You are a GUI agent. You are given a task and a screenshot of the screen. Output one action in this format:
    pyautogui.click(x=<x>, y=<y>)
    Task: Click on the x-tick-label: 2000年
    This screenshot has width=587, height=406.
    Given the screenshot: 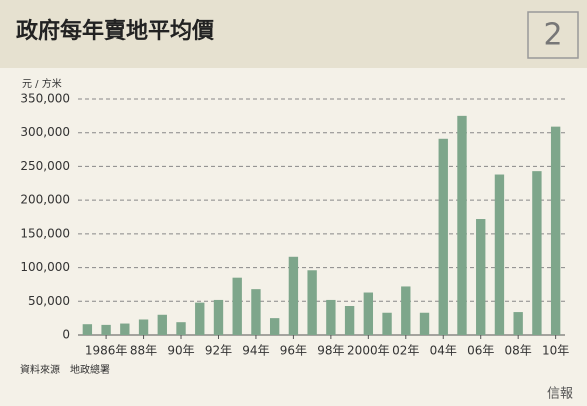 What is the action you would take?
    pyautogui.click(x=368, y=351)
    